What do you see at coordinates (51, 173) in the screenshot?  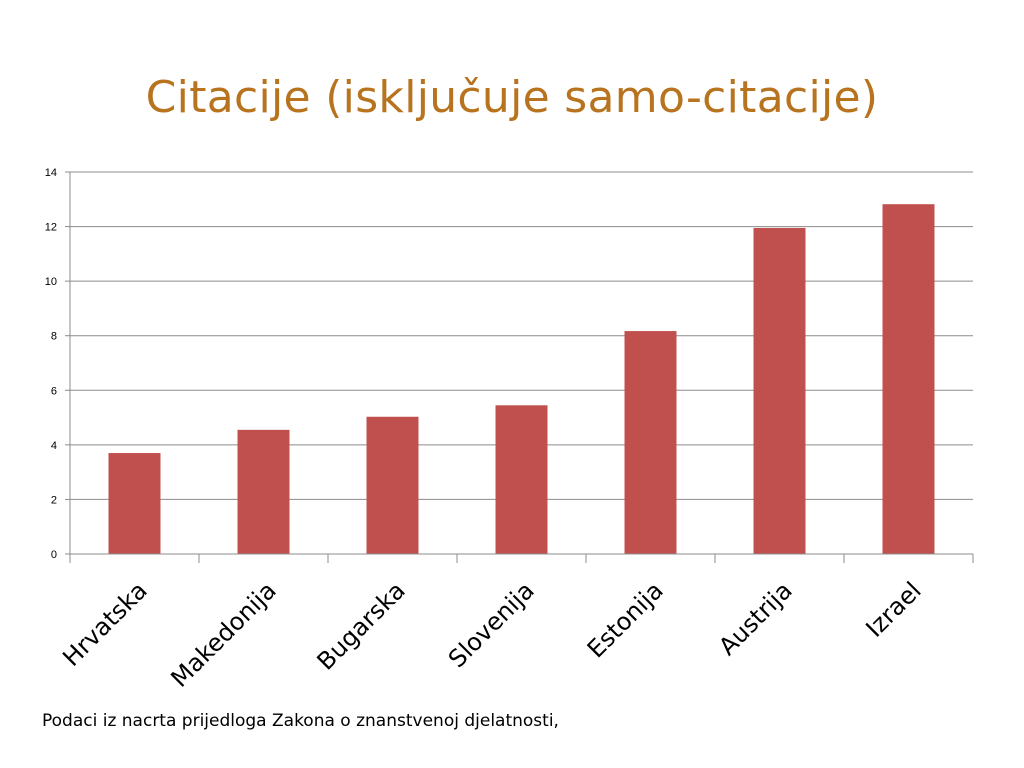 I see `y-tick-label: 14` at bounding box center [51, 173].